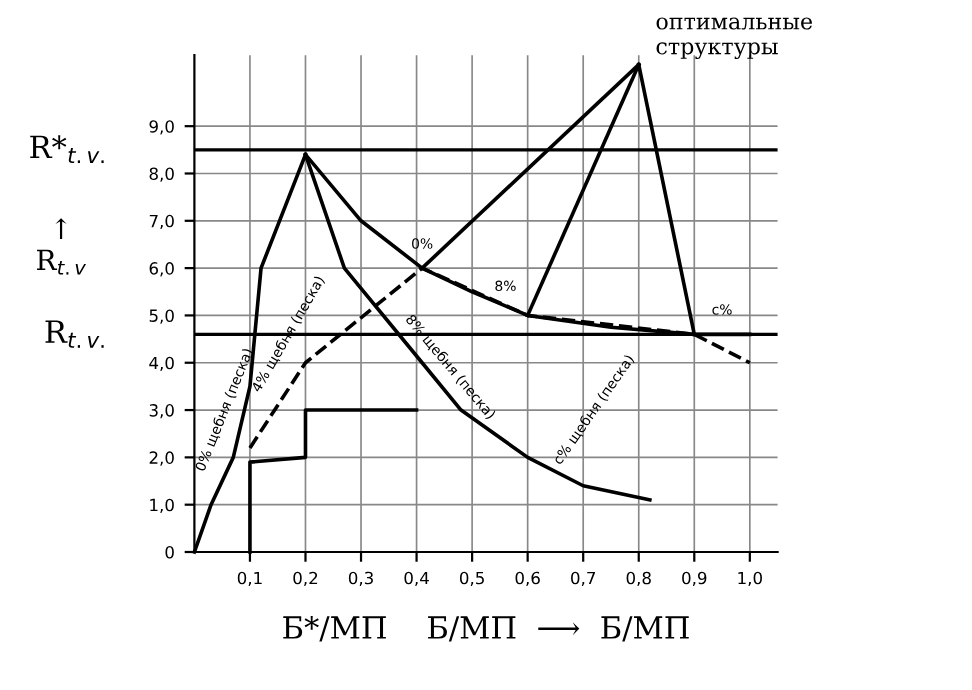 This screenshot has width=972, height=690. I want to click on y-tick-label: 7,0, so click(161, 222).